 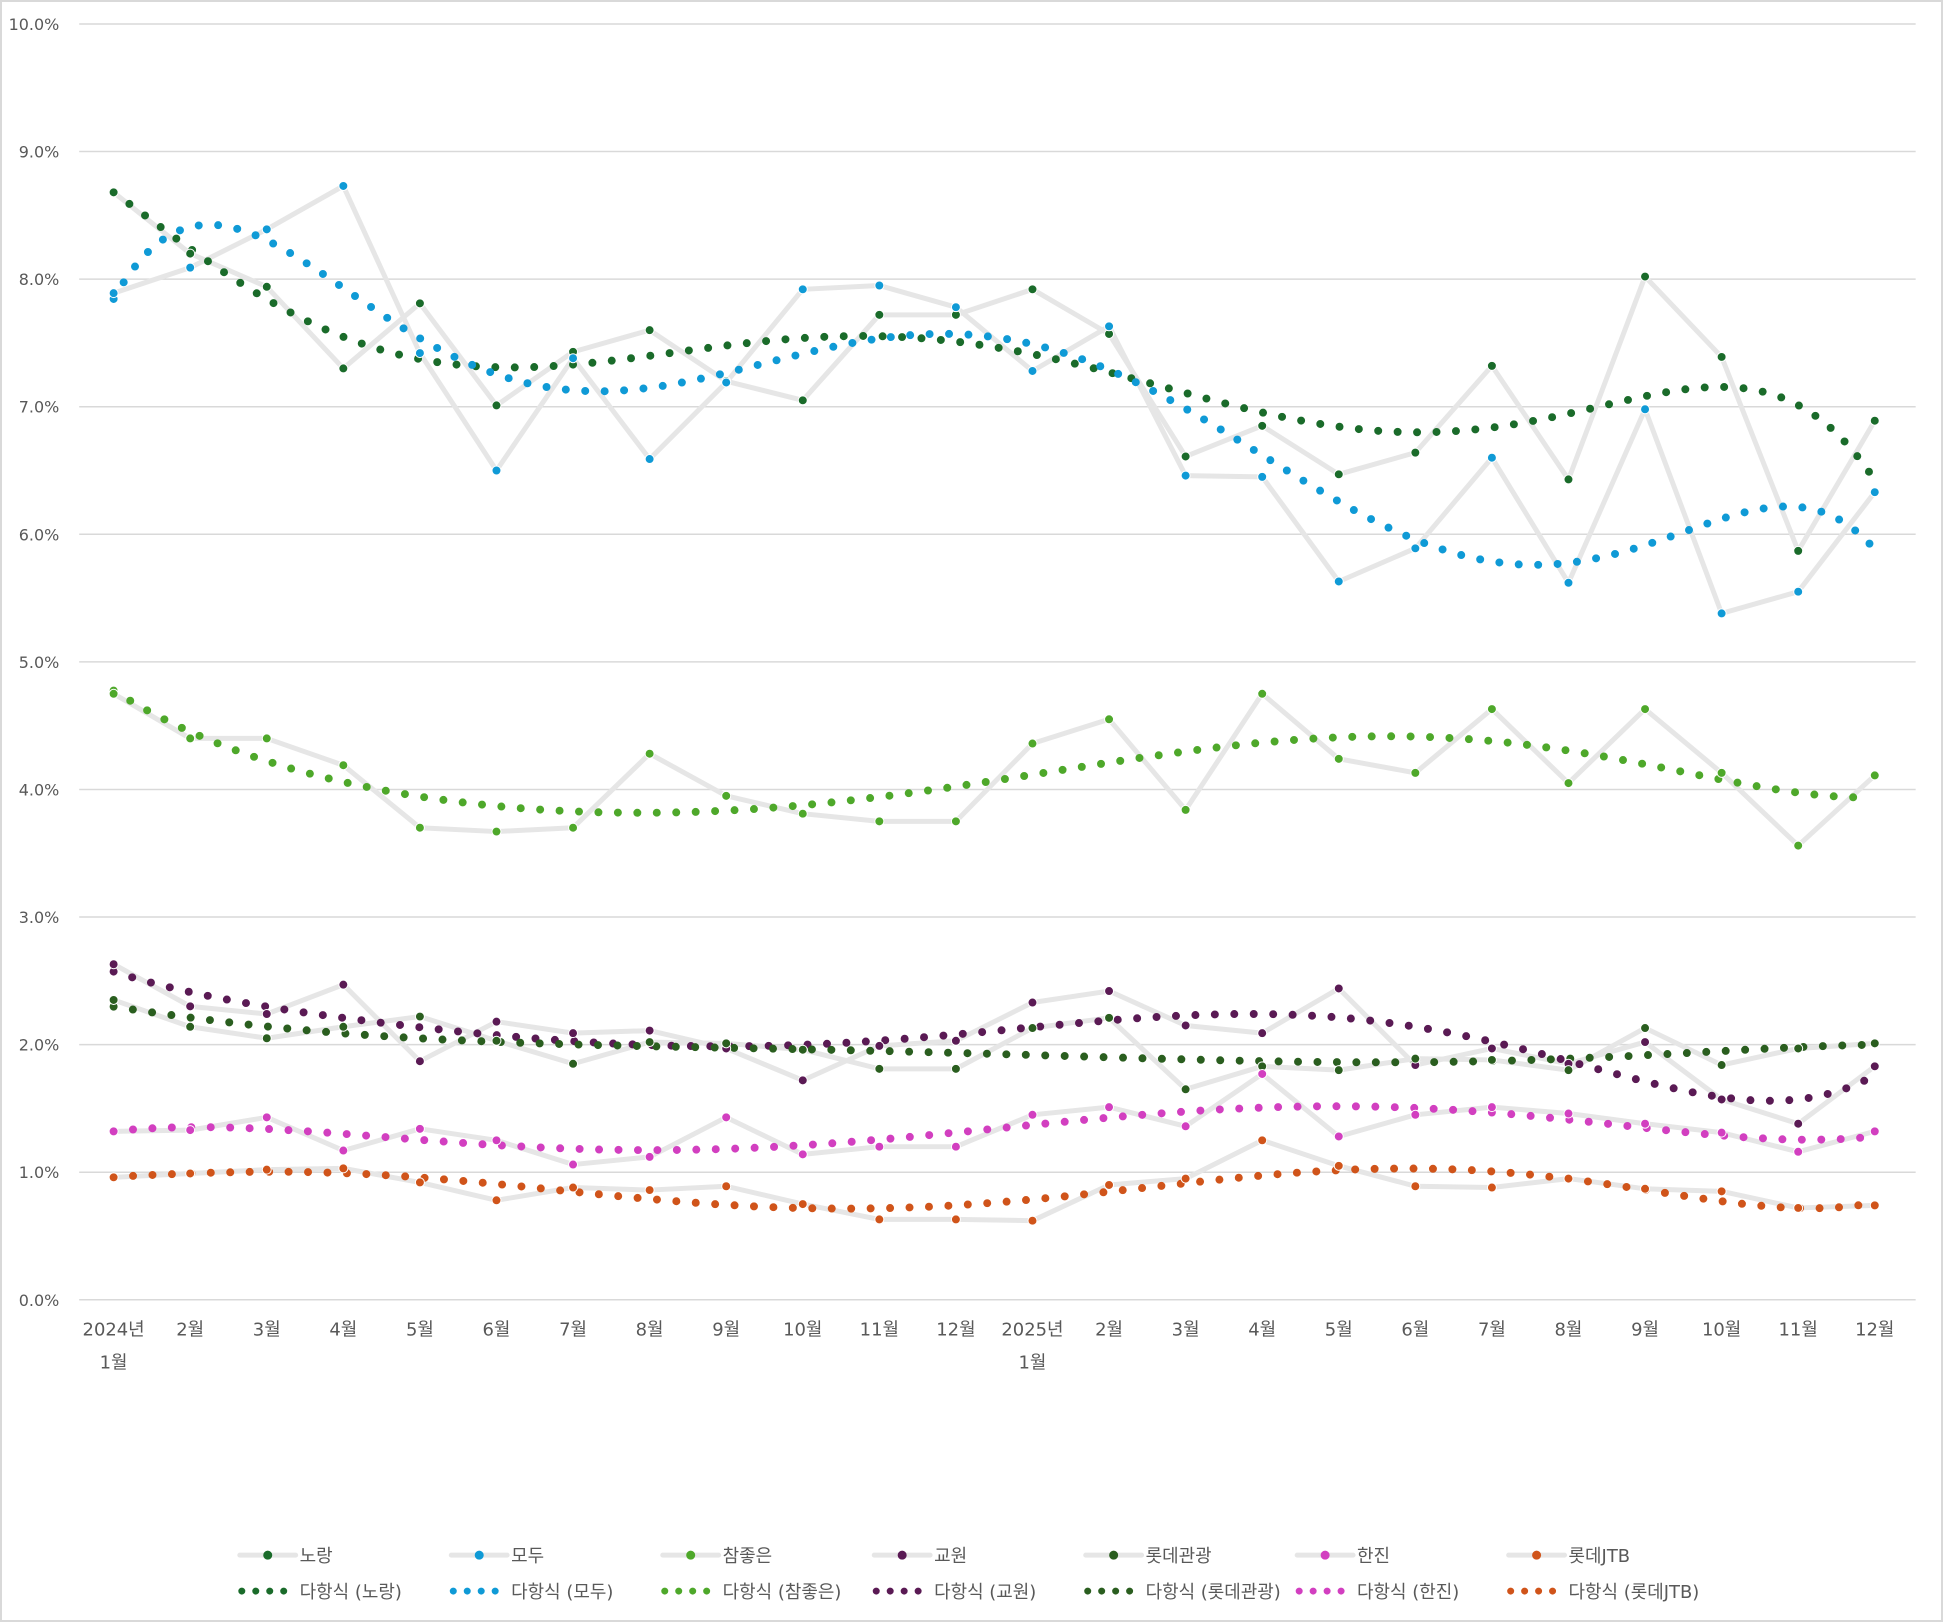 What do you see at coordinates (39, 1045) in the screenshot?
I see `y-tick-label: 2.0%` at bounding box center [39, 1045].